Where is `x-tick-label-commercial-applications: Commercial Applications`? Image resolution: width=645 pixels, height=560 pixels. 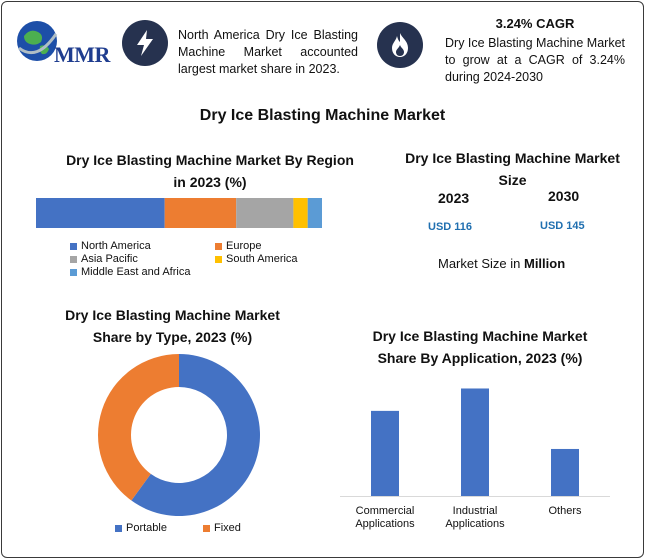
x-tick-label-commercial-applications: Commercial Applications is located at coordinates (385, 517).